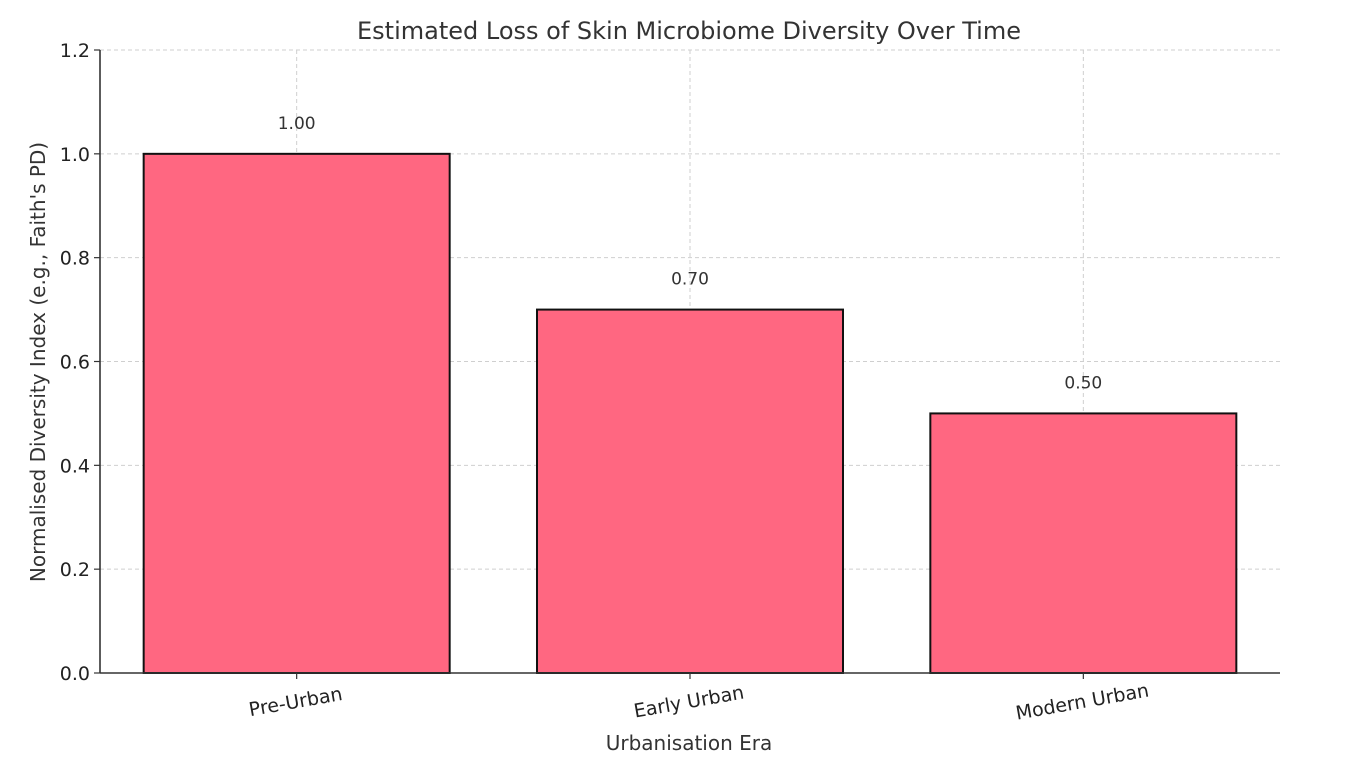 This screenshot has height=770, width=1368. Describe the element at coordinates (75, 466) in the screenshot. I see `y-tick-label: 0.4` at that location.